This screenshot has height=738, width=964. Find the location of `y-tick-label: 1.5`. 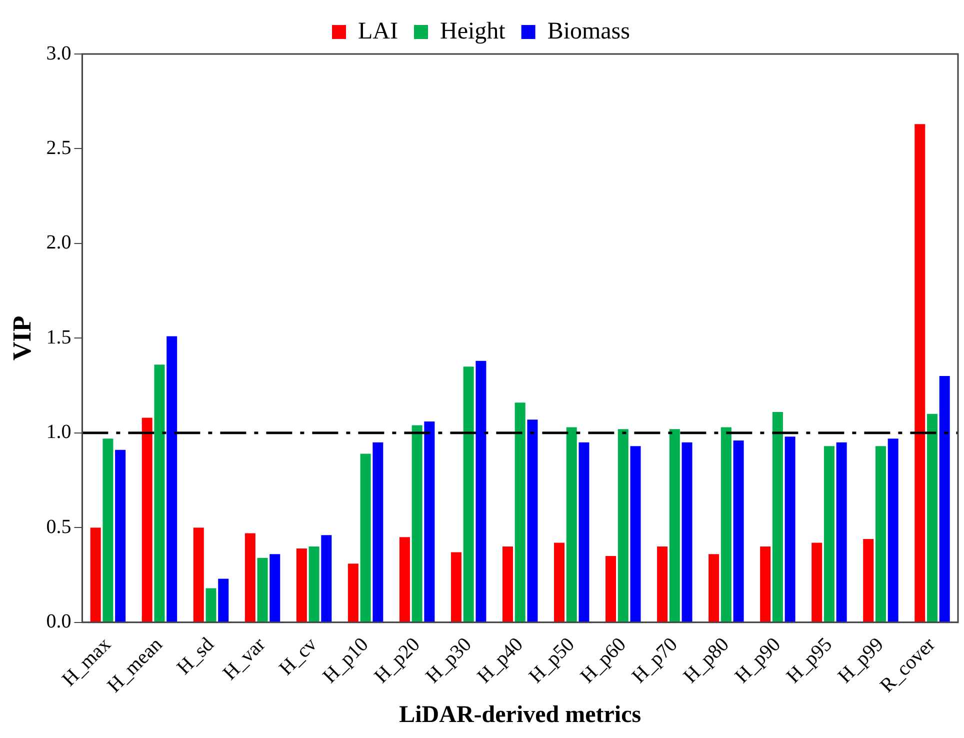

y-tick-label: 1.5 is located at coordinates (59, 337).